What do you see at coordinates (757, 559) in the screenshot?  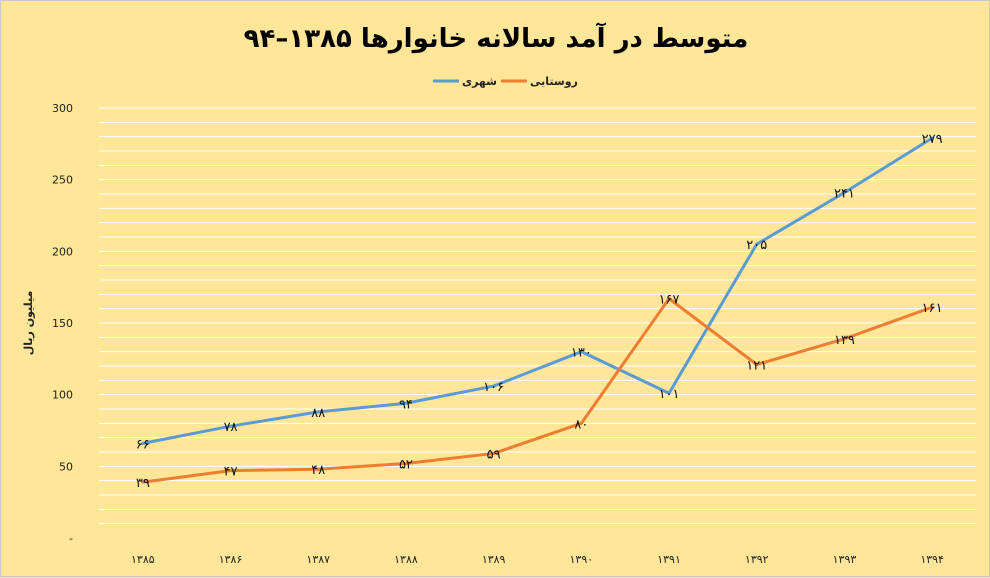 I see `x-tick-label: ۱۳۹۲` at bounding box center [757, 559].